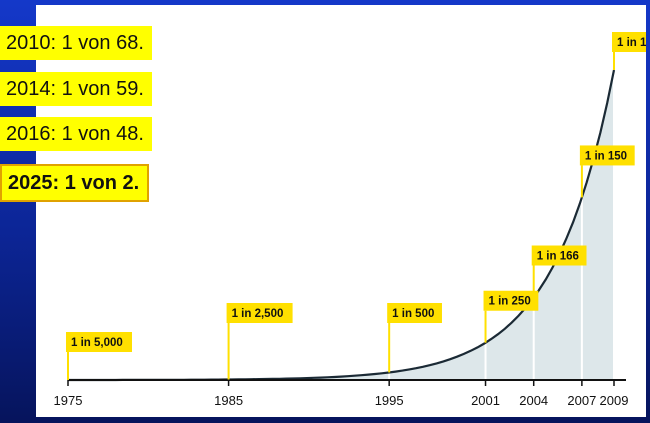 This screenshot has width=650, height=423. I want to click on x-tick-label: 1985, so click(228, 400).